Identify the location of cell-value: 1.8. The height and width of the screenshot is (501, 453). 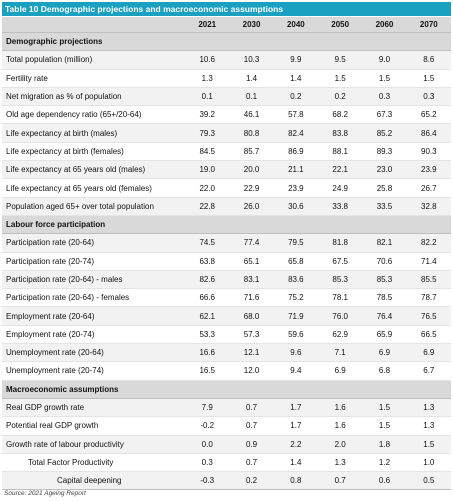
(384, 444).